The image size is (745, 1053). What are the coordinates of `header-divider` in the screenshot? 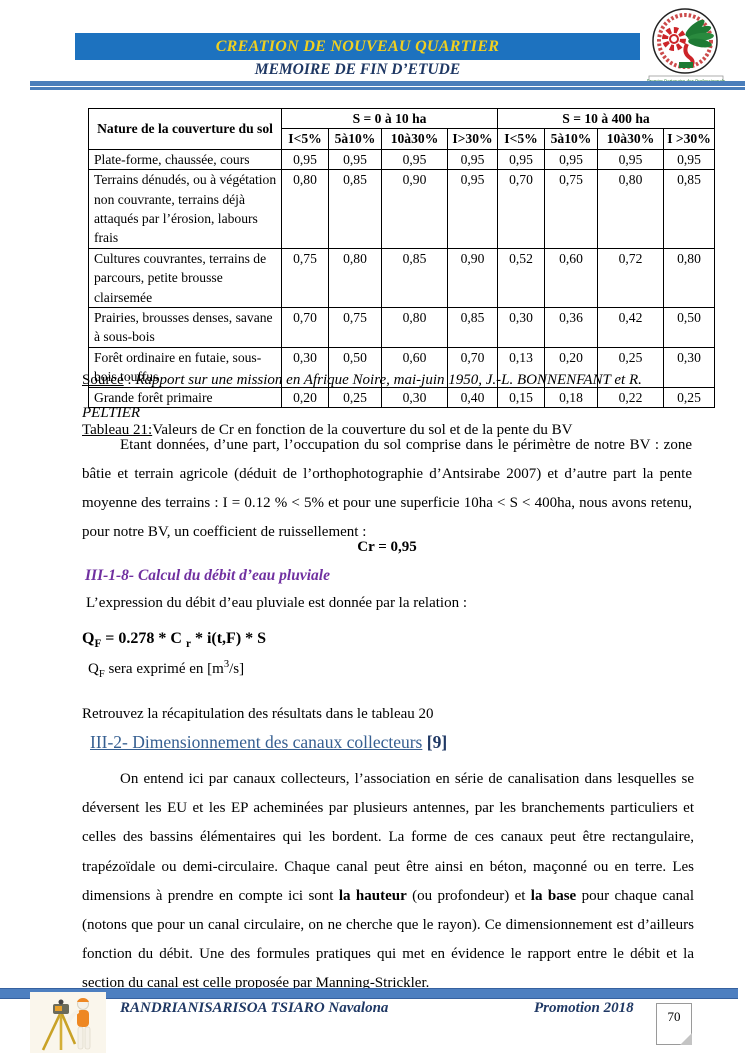 It's located at (387, 85).